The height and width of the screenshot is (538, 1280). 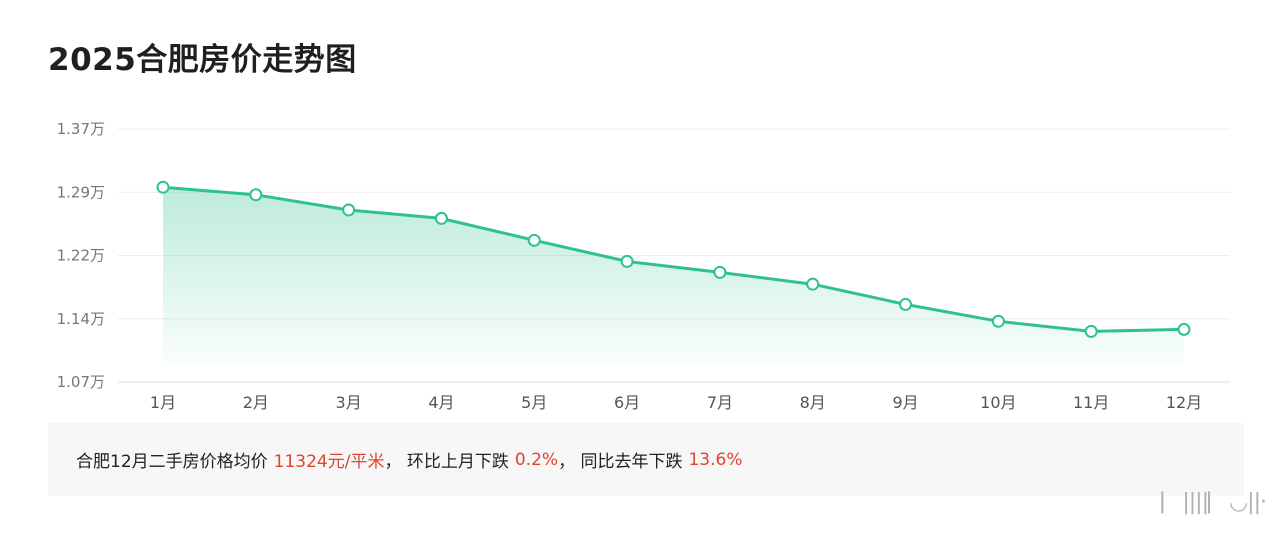 What do you see at coordinates (172, 462) in the screenshot?
I see `summary-text-1: 合肥12月二手房价格均价` at bounding box center [172, 462].